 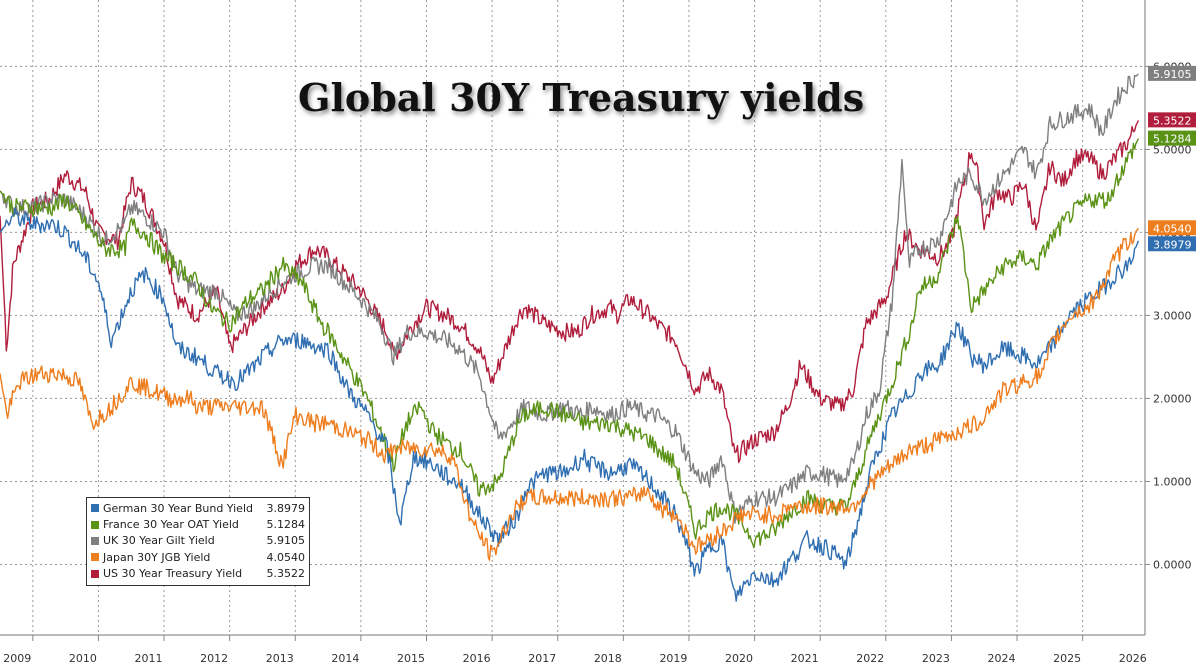 I want to click on last-value-labels: 5.9105 5.3522 5.1284 4.0540 3.8979, so click(x=1172, y=158).